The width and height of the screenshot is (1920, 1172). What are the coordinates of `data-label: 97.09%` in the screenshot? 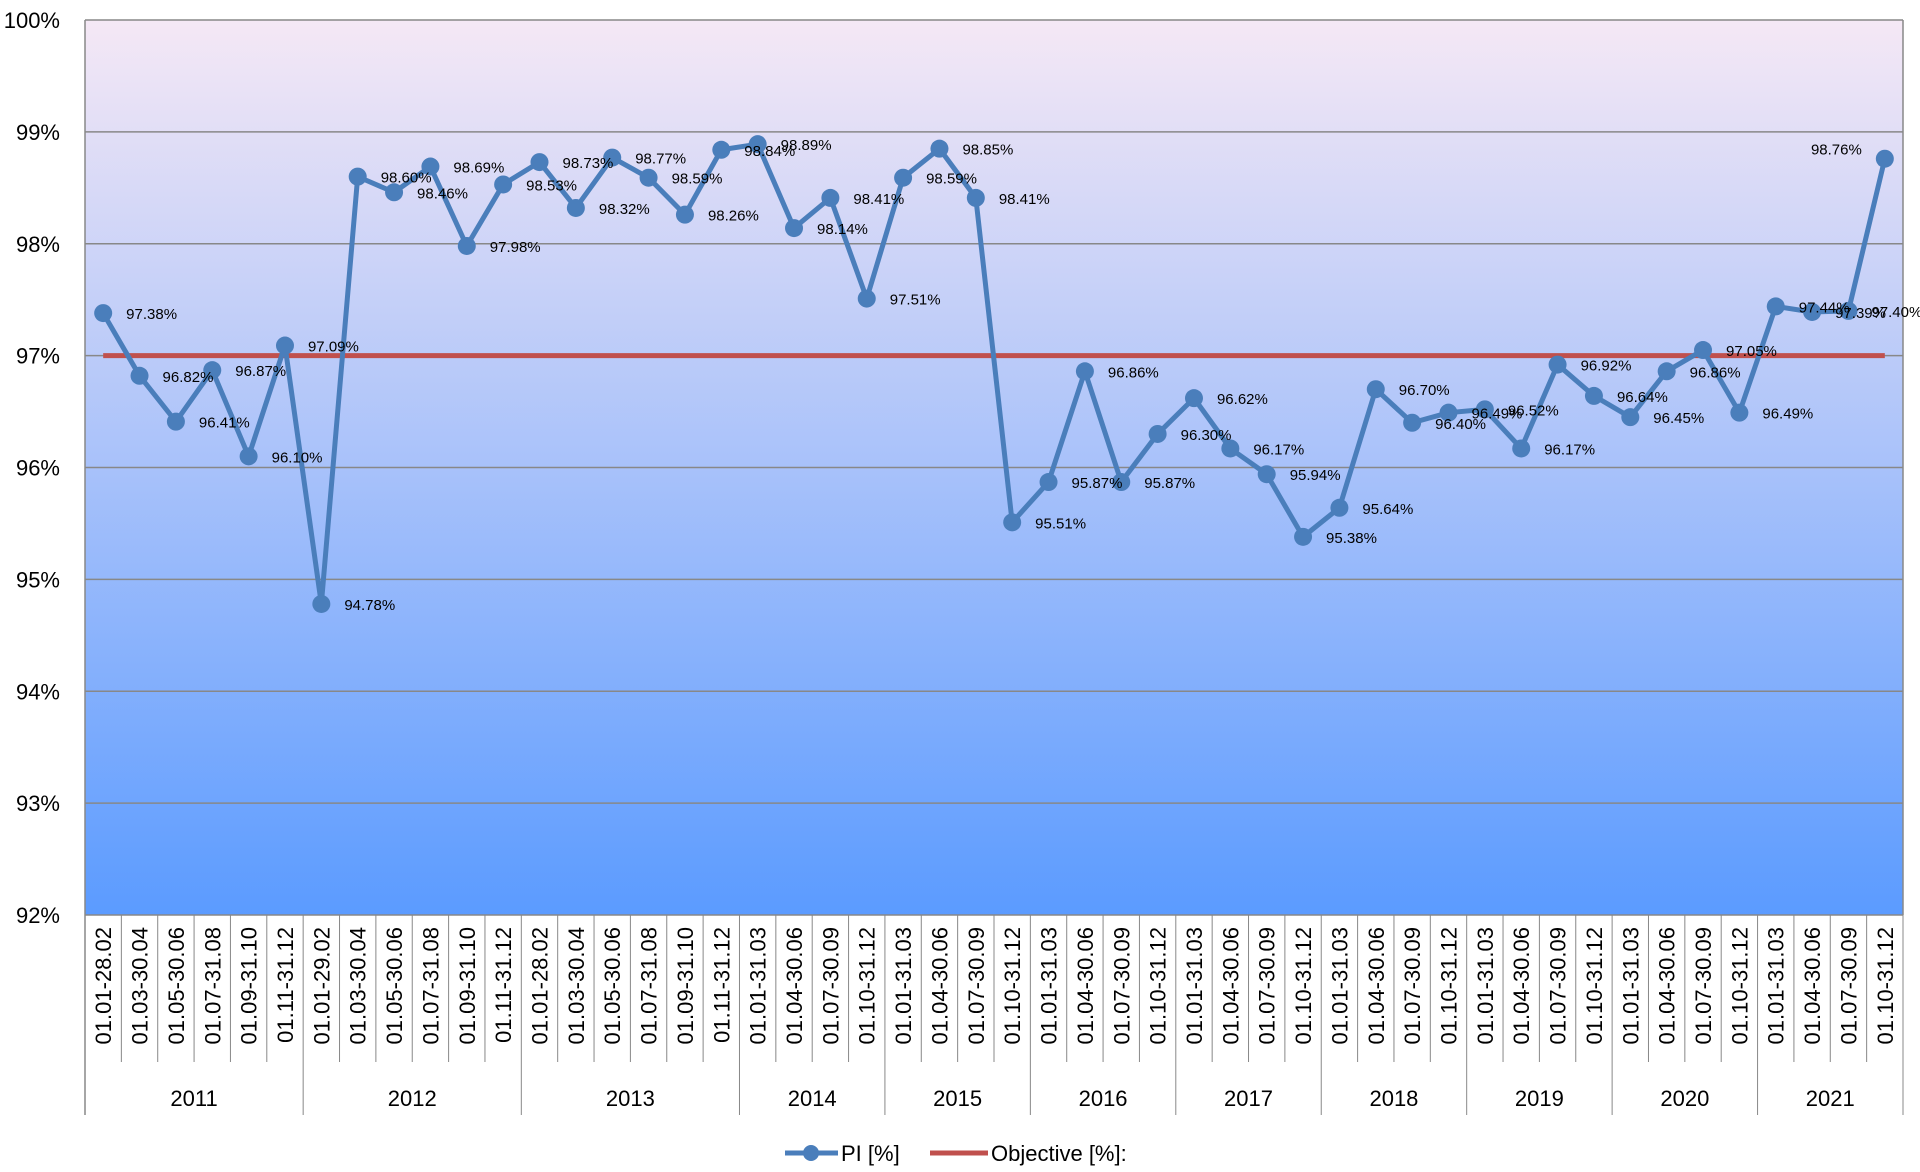 It's located at (333, 347).